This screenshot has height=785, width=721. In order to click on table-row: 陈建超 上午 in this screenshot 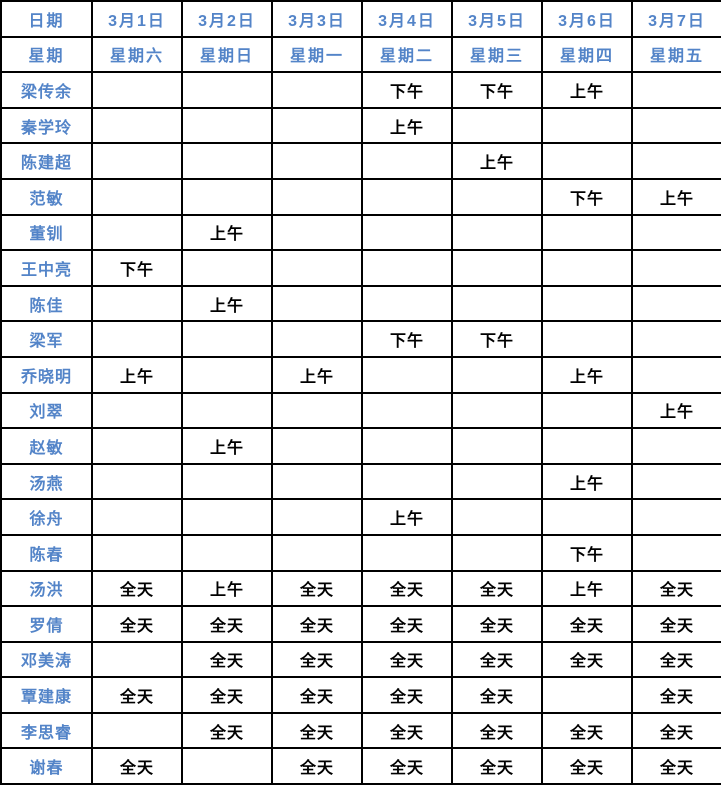, I will do `click(360, 161)`.